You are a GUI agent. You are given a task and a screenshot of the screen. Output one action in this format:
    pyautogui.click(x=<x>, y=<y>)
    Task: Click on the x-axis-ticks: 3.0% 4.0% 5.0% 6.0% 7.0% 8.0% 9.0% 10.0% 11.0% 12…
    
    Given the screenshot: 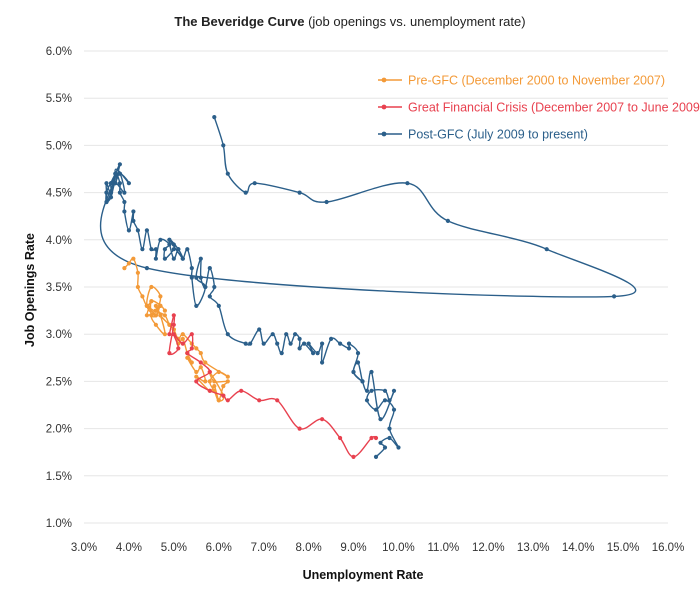 What is the action you would take?
    pyautogui.click(x=377, y=548)
    